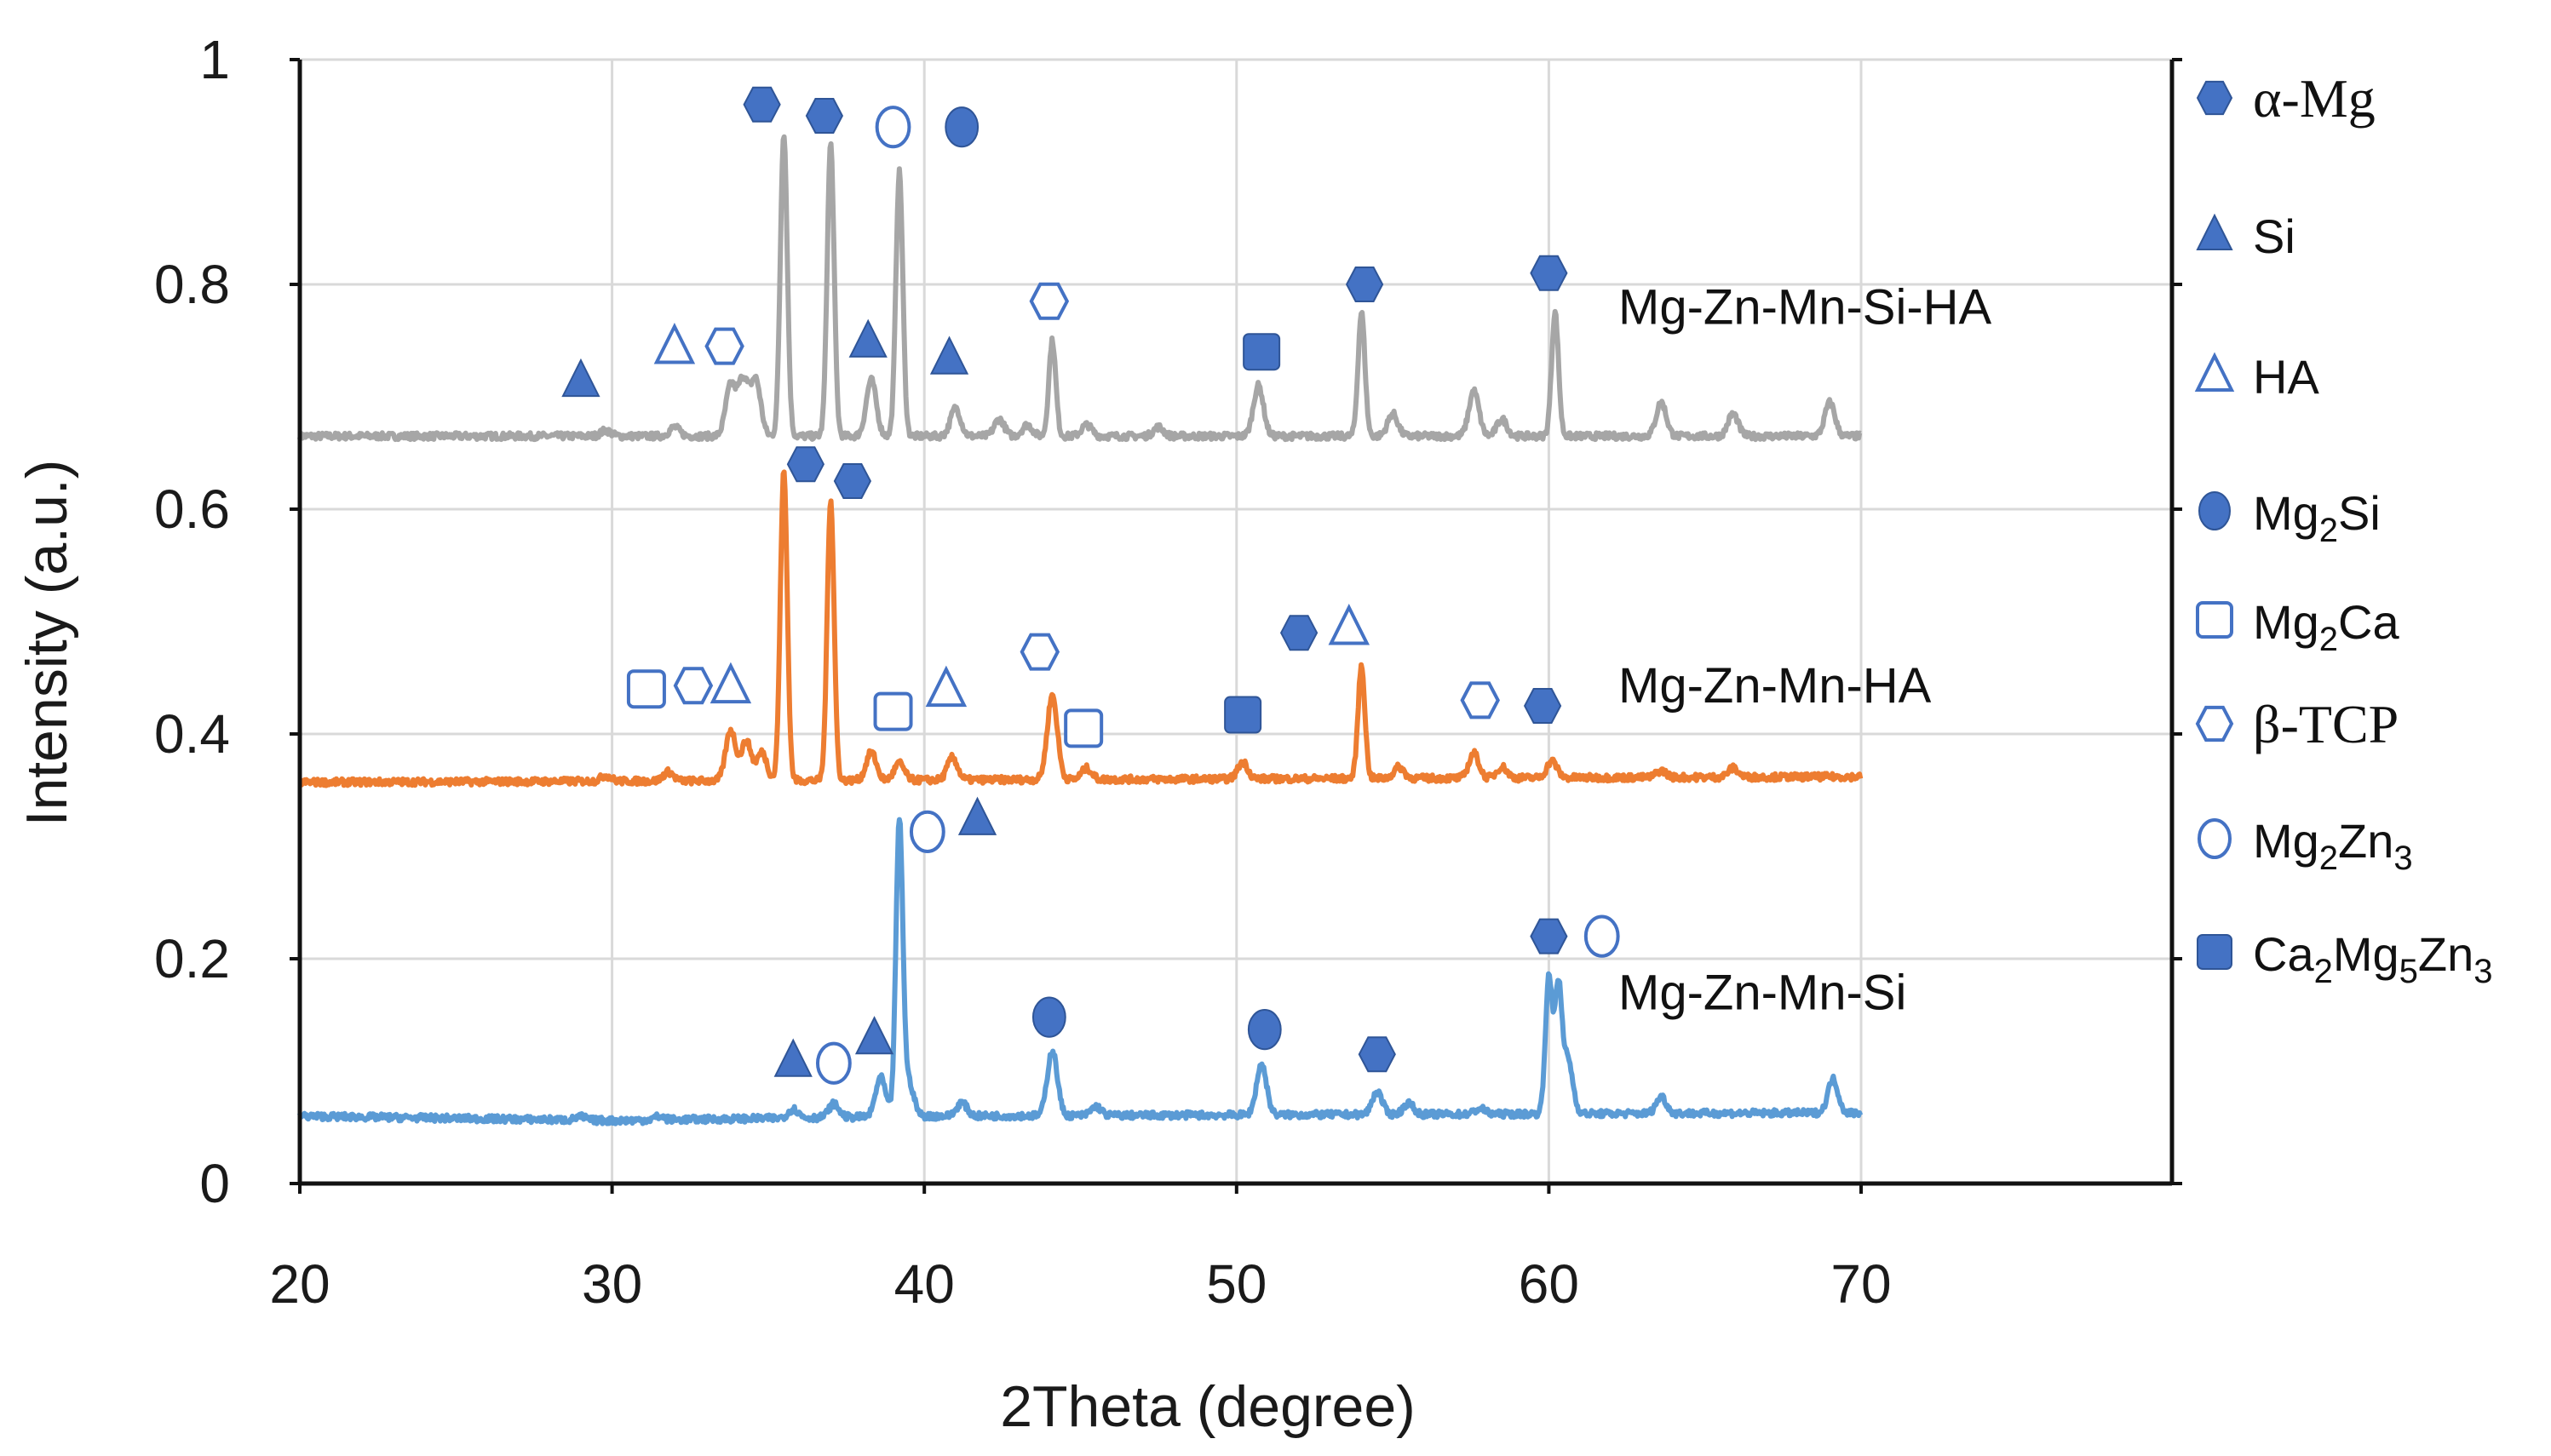  What do you see at coordinates (192, 284) in the screenshot?
I see `y-tick-label-4: 0.8` at bounding box center [192, 284].